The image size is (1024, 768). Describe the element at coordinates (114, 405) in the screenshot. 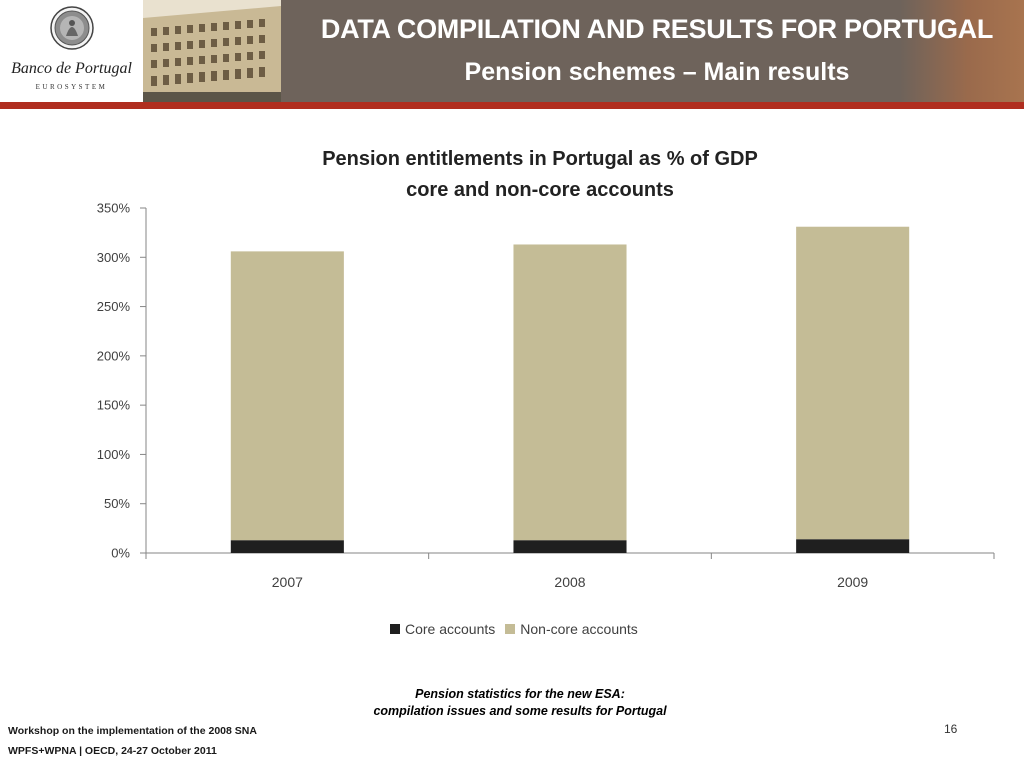

I see `y-tick-label: 150%` at that location.